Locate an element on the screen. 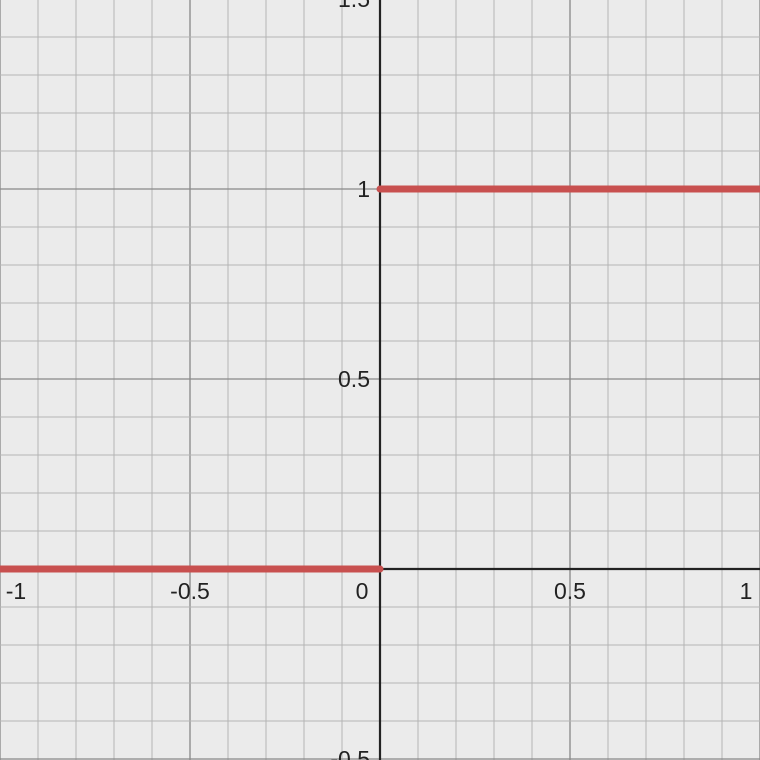 The height and width of the screenshot is (760, 760). x-tick-label: 0 is located at coordinates (362, 591).